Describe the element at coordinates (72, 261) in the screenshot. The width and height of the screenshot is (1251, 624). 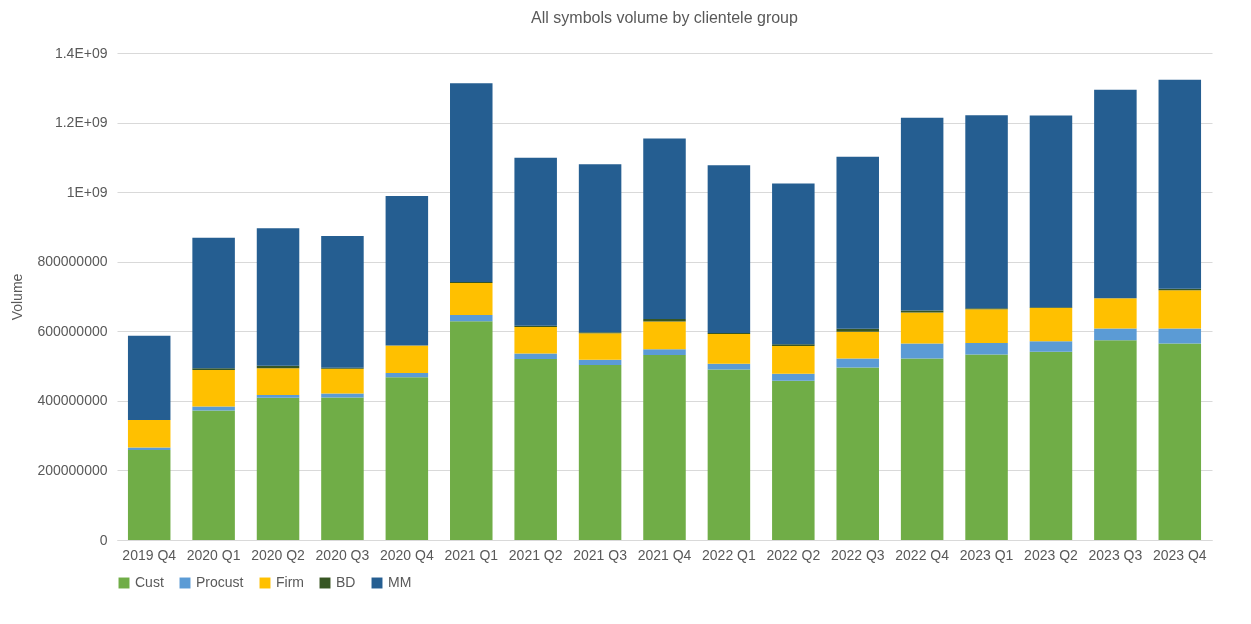
I see `y-tick-label: 800000000` at that location.